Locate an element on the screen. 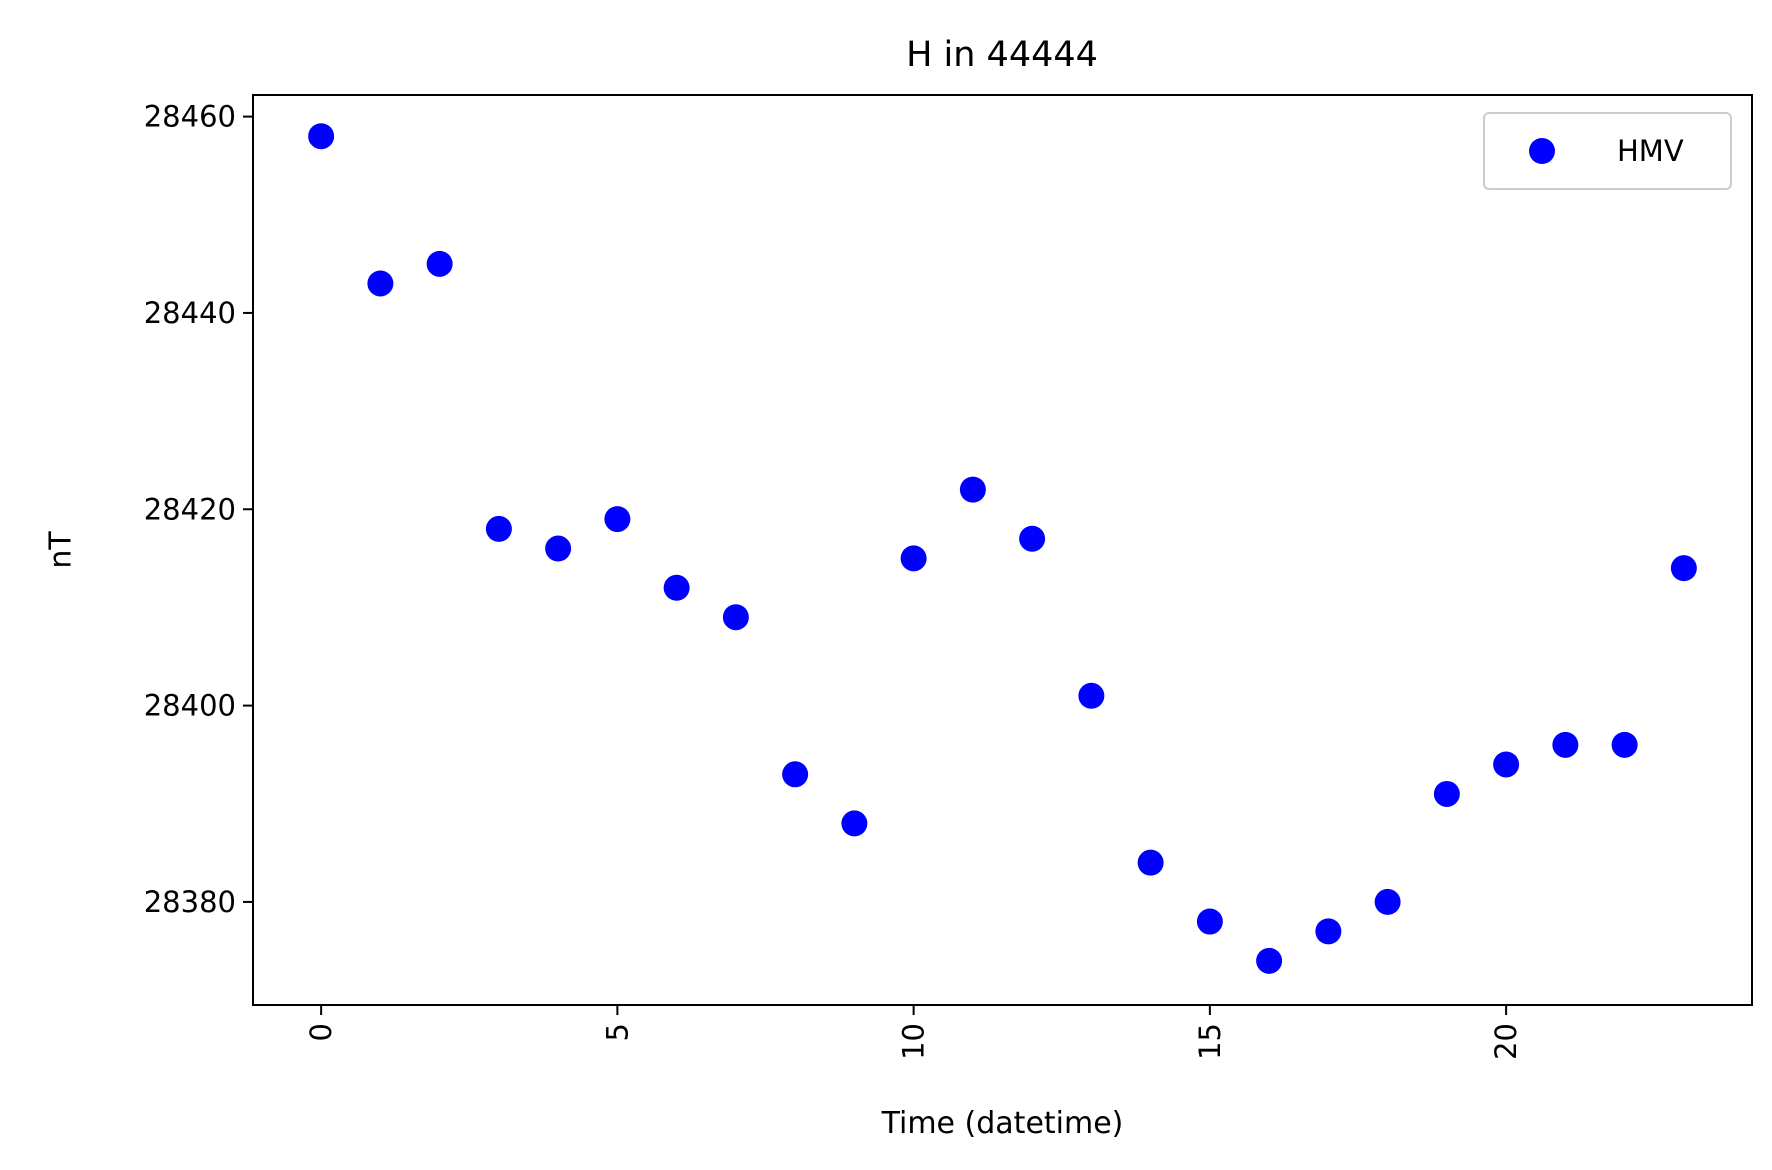 The height and width of the screenshot is (1170, 1772). x-tick-label: 15 is located at coordinates (1210, 1041).